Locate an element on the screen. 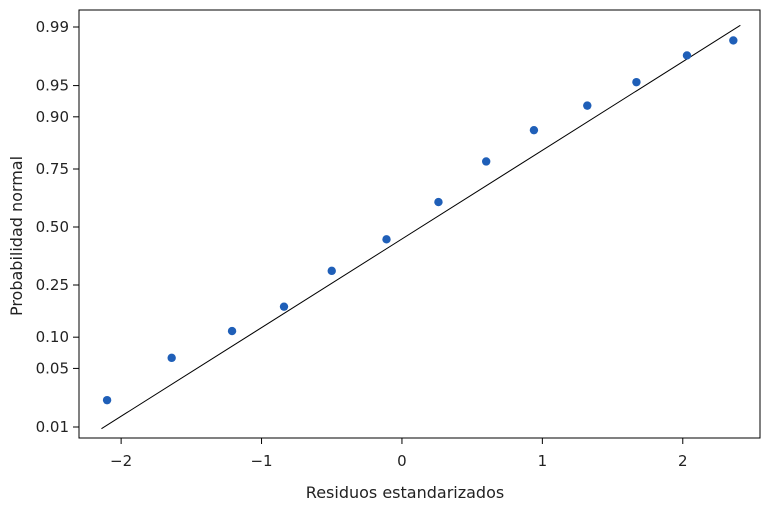 This screenshot has height=512, width=768. x-tick-label: 2 is located at coordinates (683, 461).